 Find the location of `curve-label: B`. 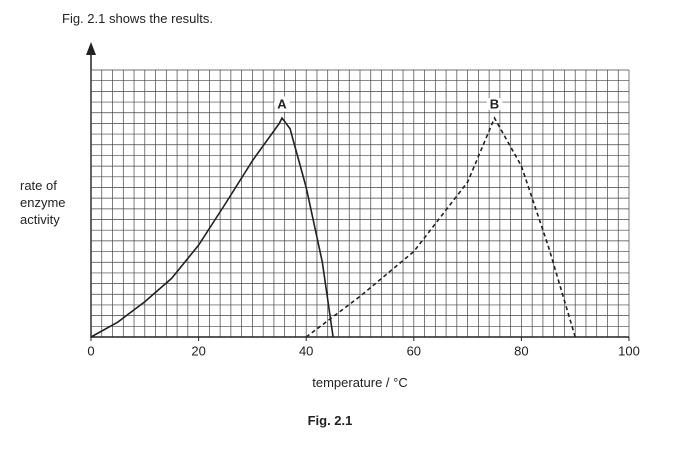

curve-label: B is located at coordinates (494, 103).